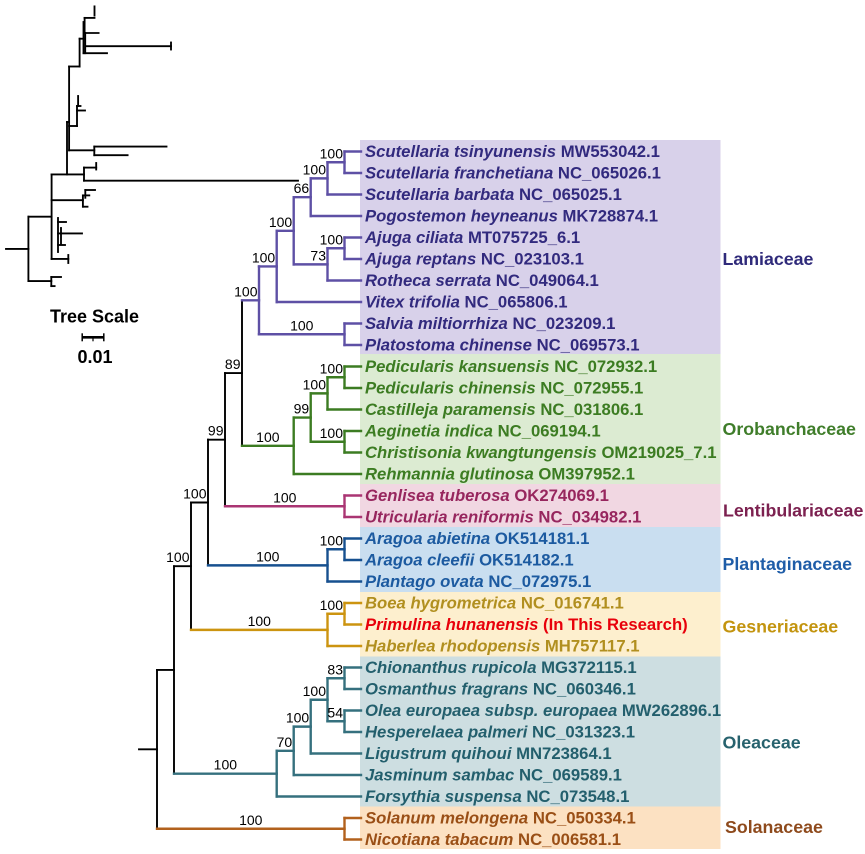 Image resolution: width=865 pixels, height=854 pixels. Describe the element at coordinates (487, 495) in the screenshot. I see `svg-text: Genlisea tuberosa OK274069.1` at that location.